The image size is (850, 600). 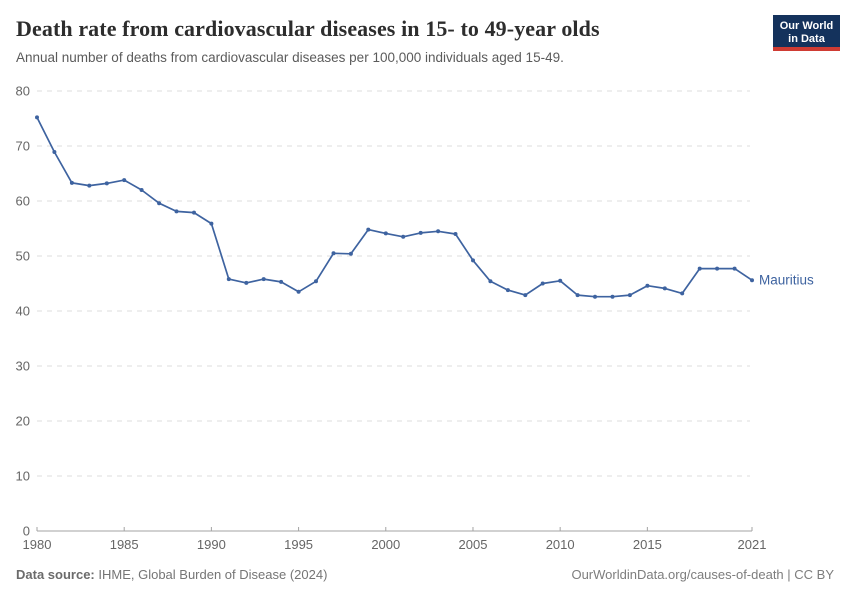 I want to click on data-point-2019, so click(x=717, y=268).